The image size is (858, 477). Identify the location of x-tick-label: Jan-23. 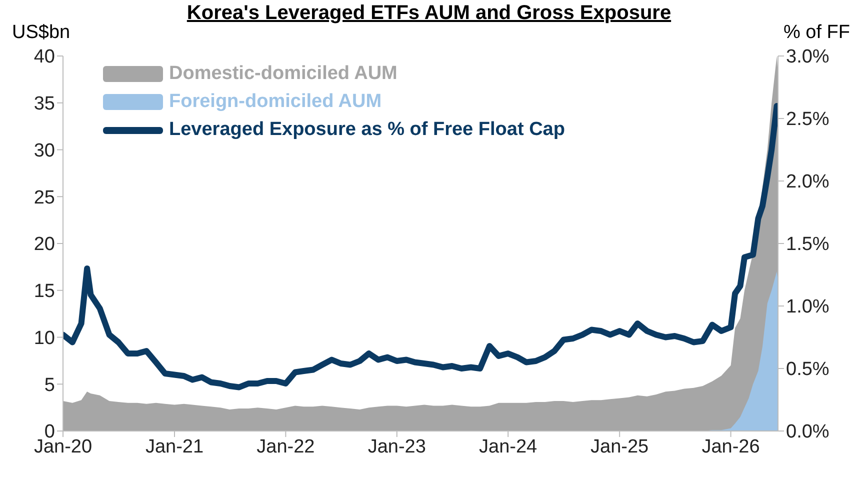
(397, 447).